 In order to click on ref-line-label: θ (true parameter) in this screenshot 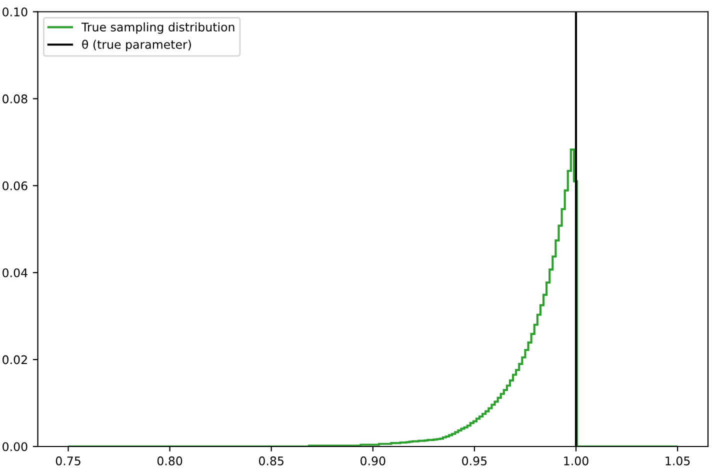, I will do `click(136, 46)`.